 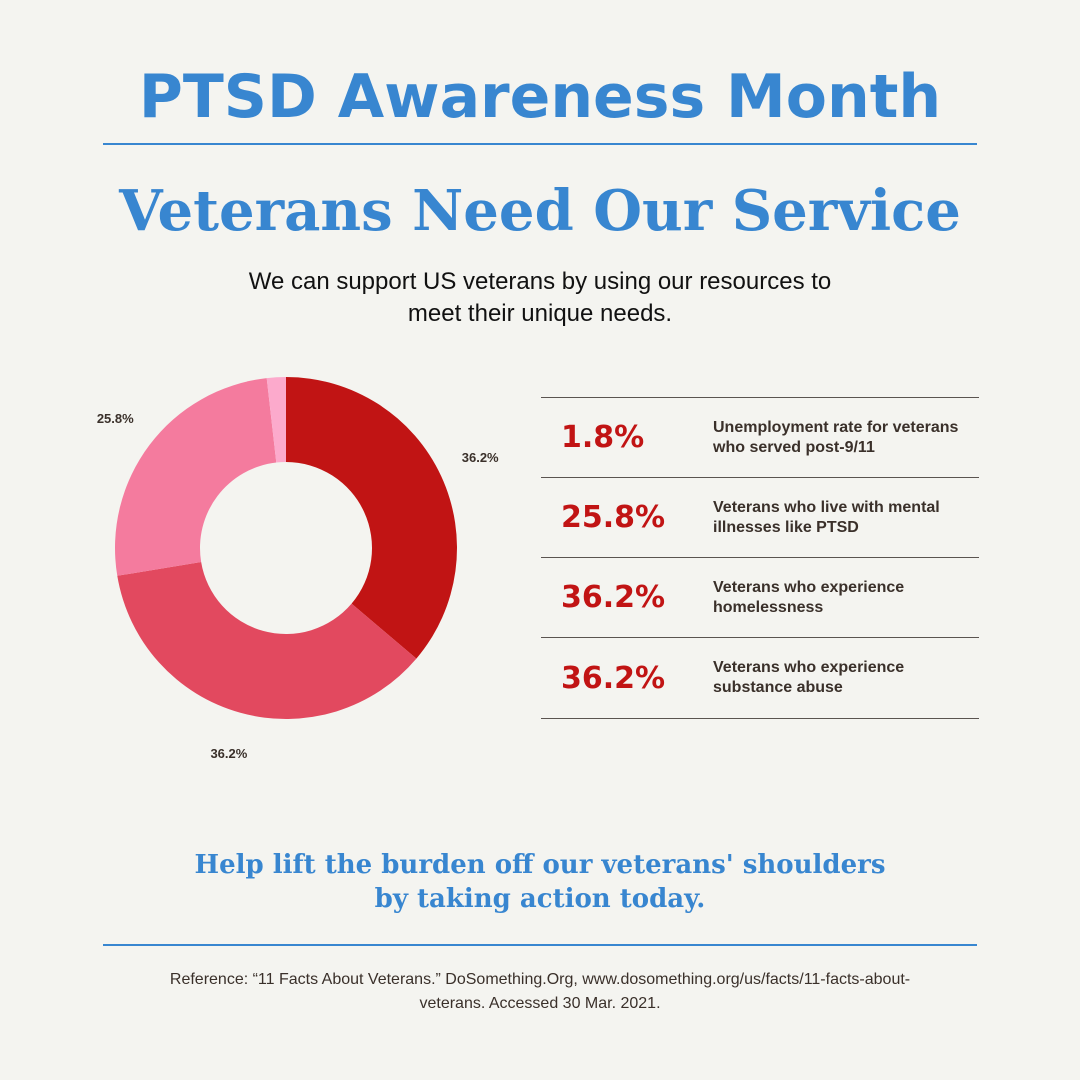 I want to click on stat-description: Veterans who experience homelessness, so click(x=809, y=597).